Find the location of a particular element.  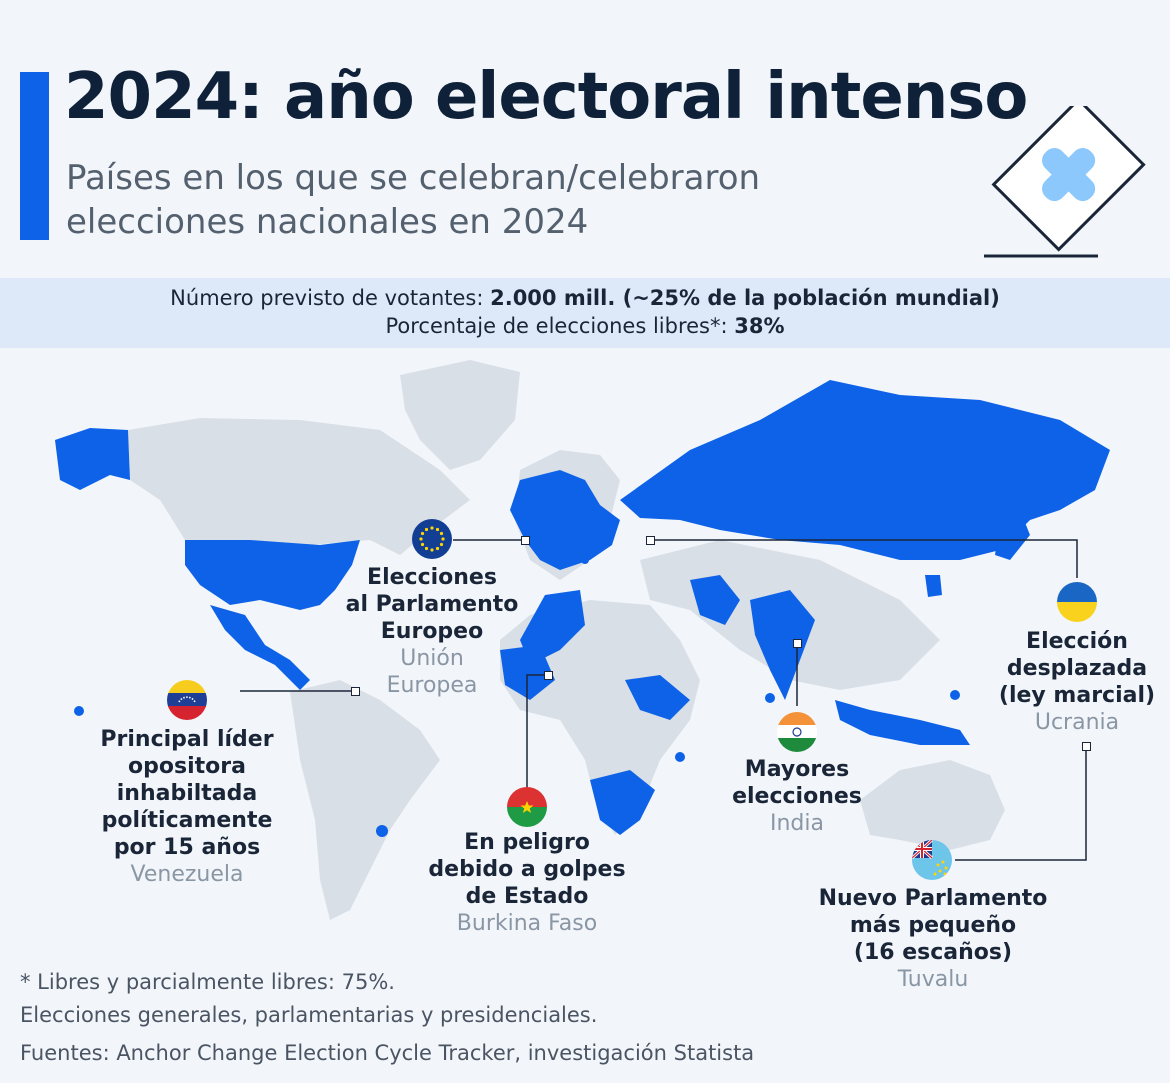

tuvalu-marker is located at coordinates (1086, 746).